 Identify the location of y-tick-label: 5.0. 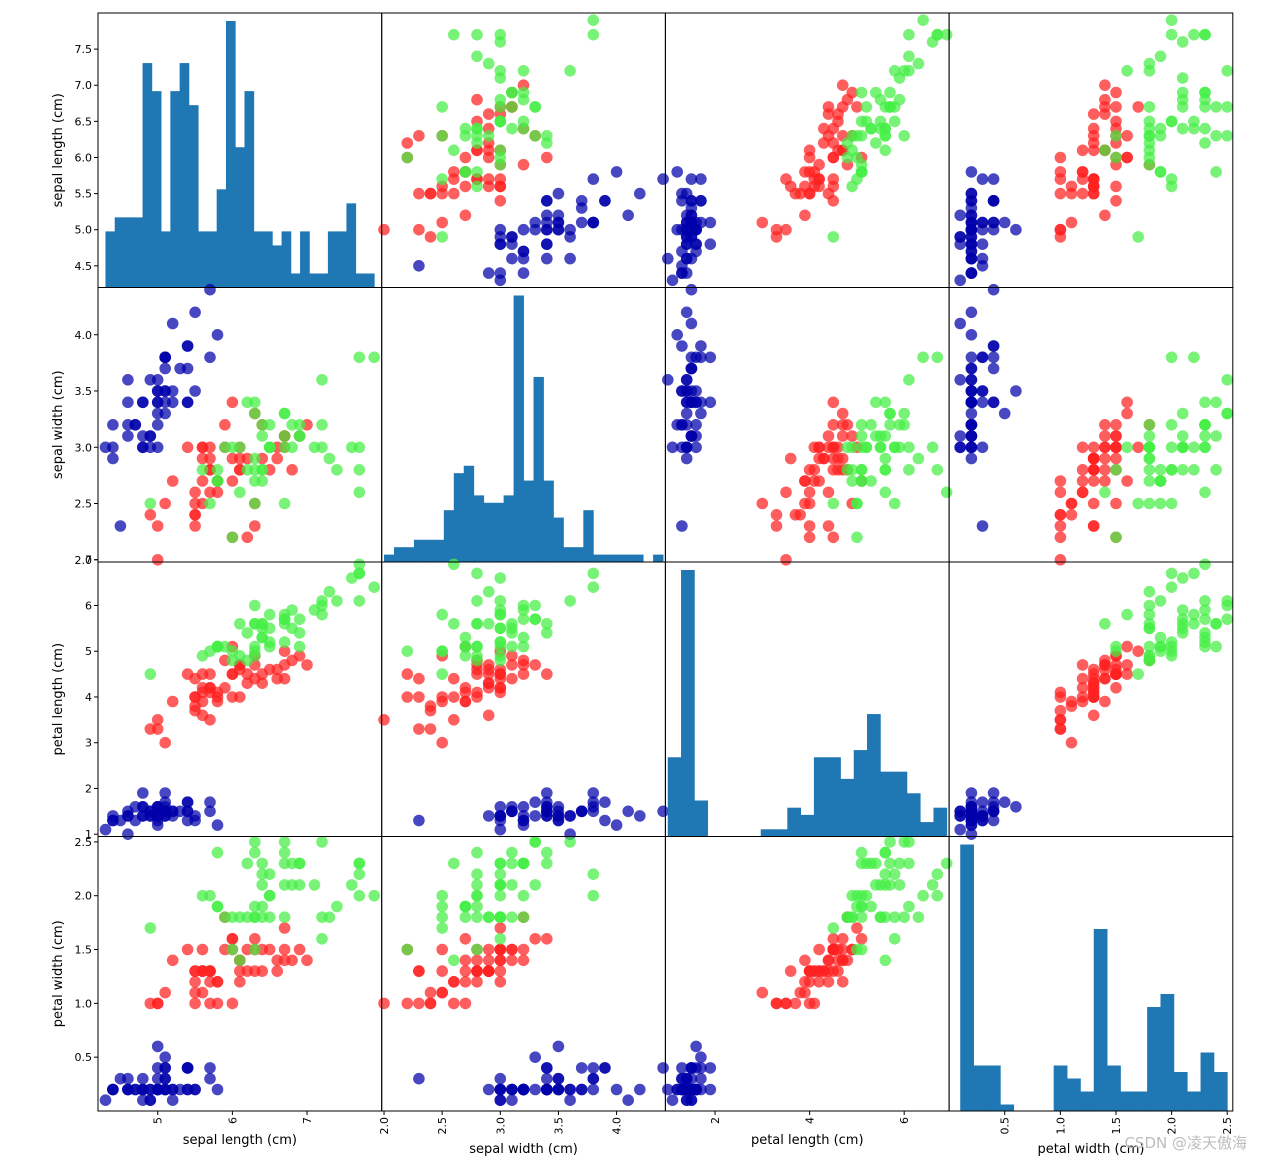
(84, 230).